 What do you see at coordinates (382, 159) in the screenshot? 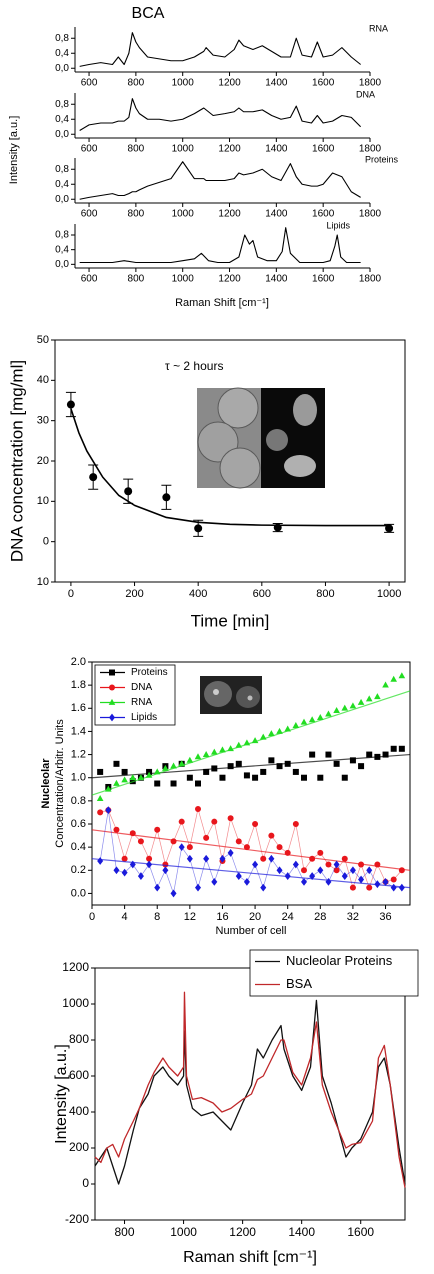
I see `spectrum-name: Proteins` at bounding box center [382, 159].